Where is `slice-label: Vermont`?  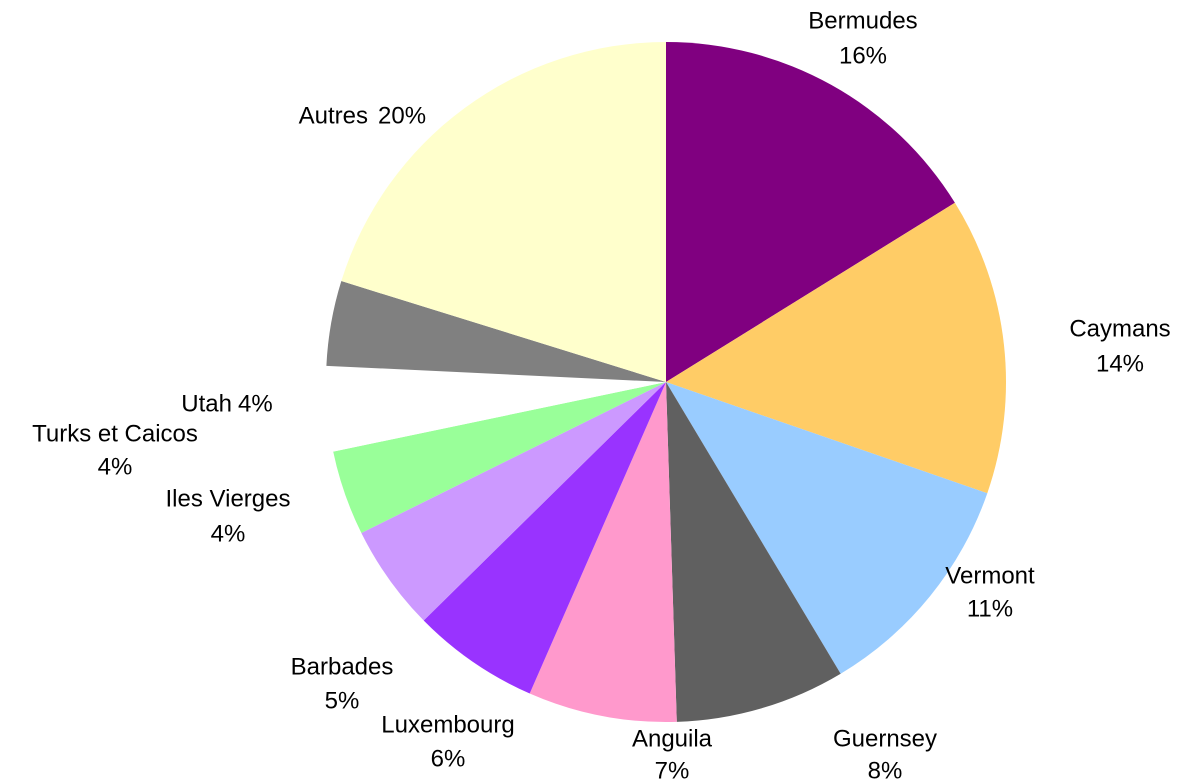 slice-label: Vermont is located at coordinates (990, 575).